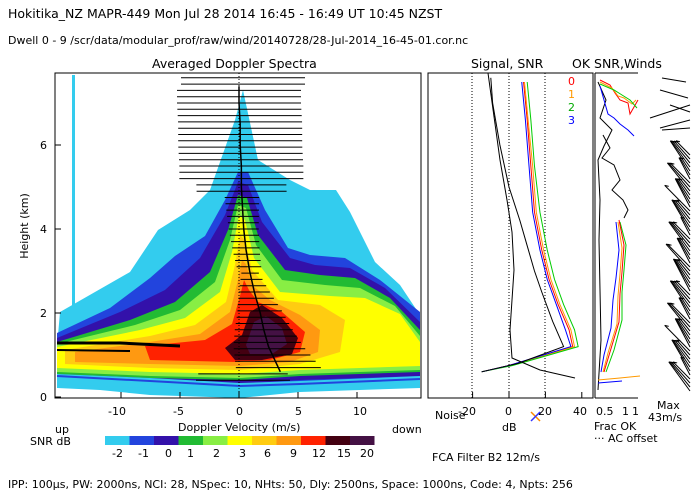 Image resolution: width=700 pixels, height=500 pixels. I want to click on snr-band-purple, so click(266, 335).